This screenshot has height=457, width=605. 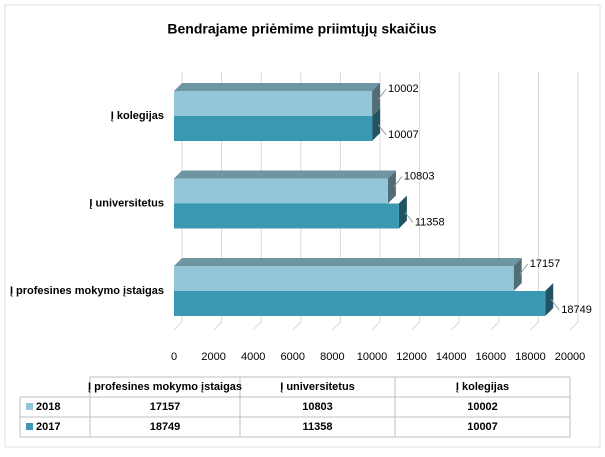 I want to click on table-header: Į profesines mokymo įstaigas, so click(x=165, y=387).